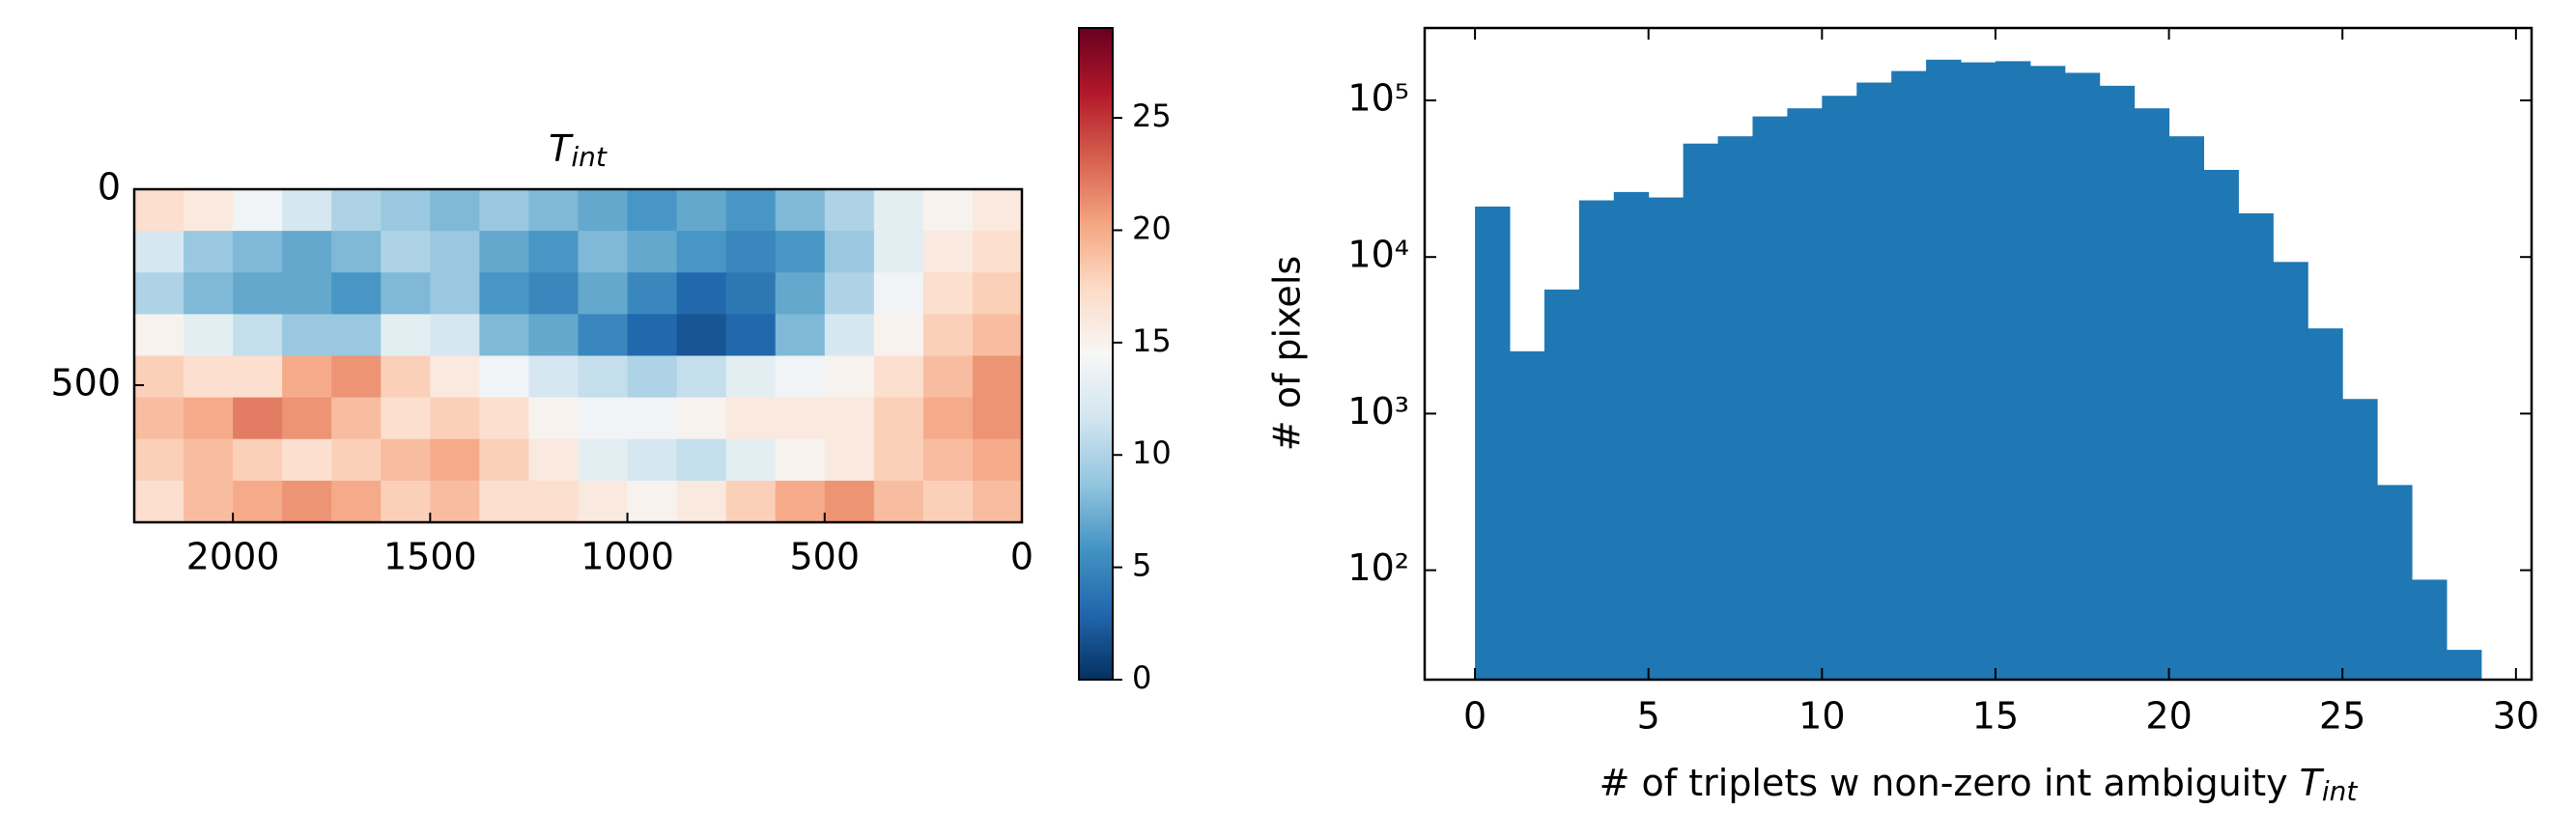  What do you see at coordinates (85, 382) in the screenshot?
I see `y-tick-label: 500` at bounding box center [85, 382].